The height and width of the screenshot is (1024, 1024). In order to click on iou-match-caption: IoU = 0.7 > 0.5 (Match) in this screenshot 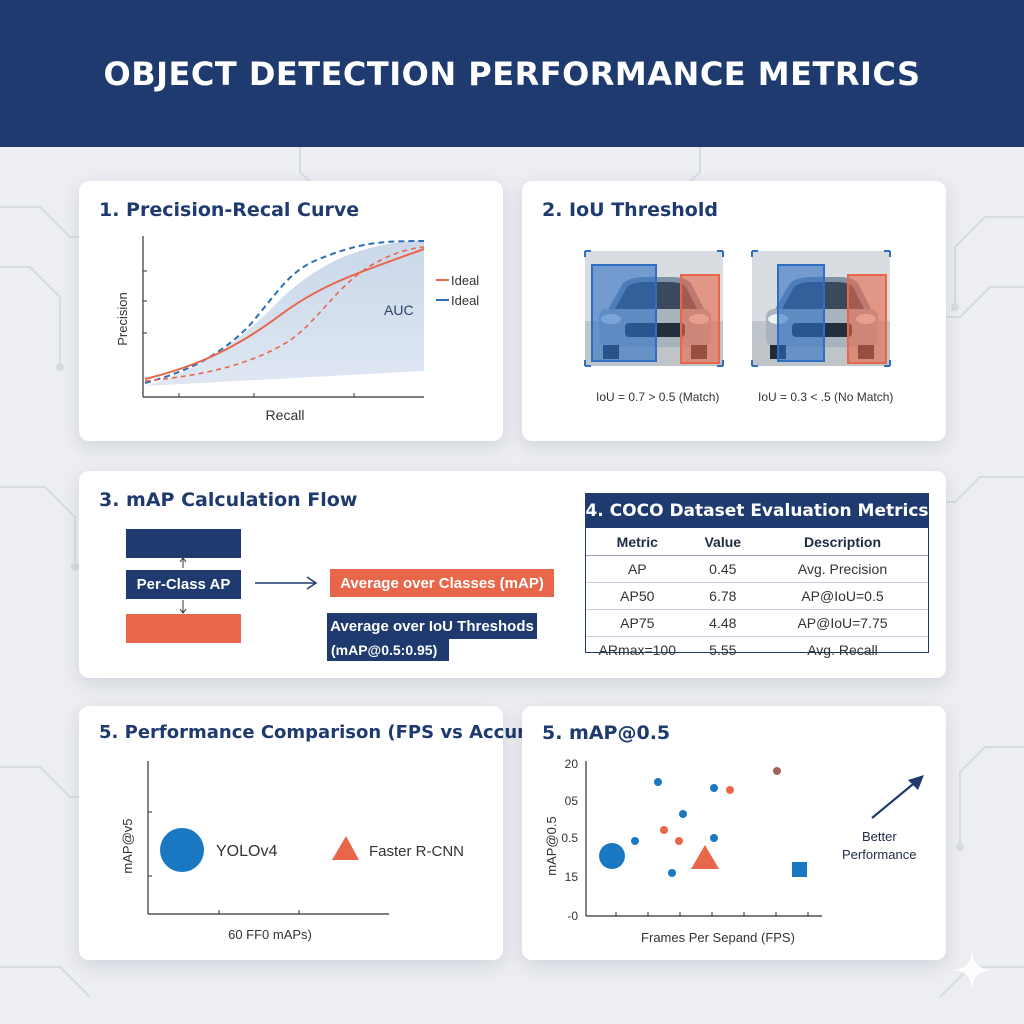, I will do `click(658, 397)`.